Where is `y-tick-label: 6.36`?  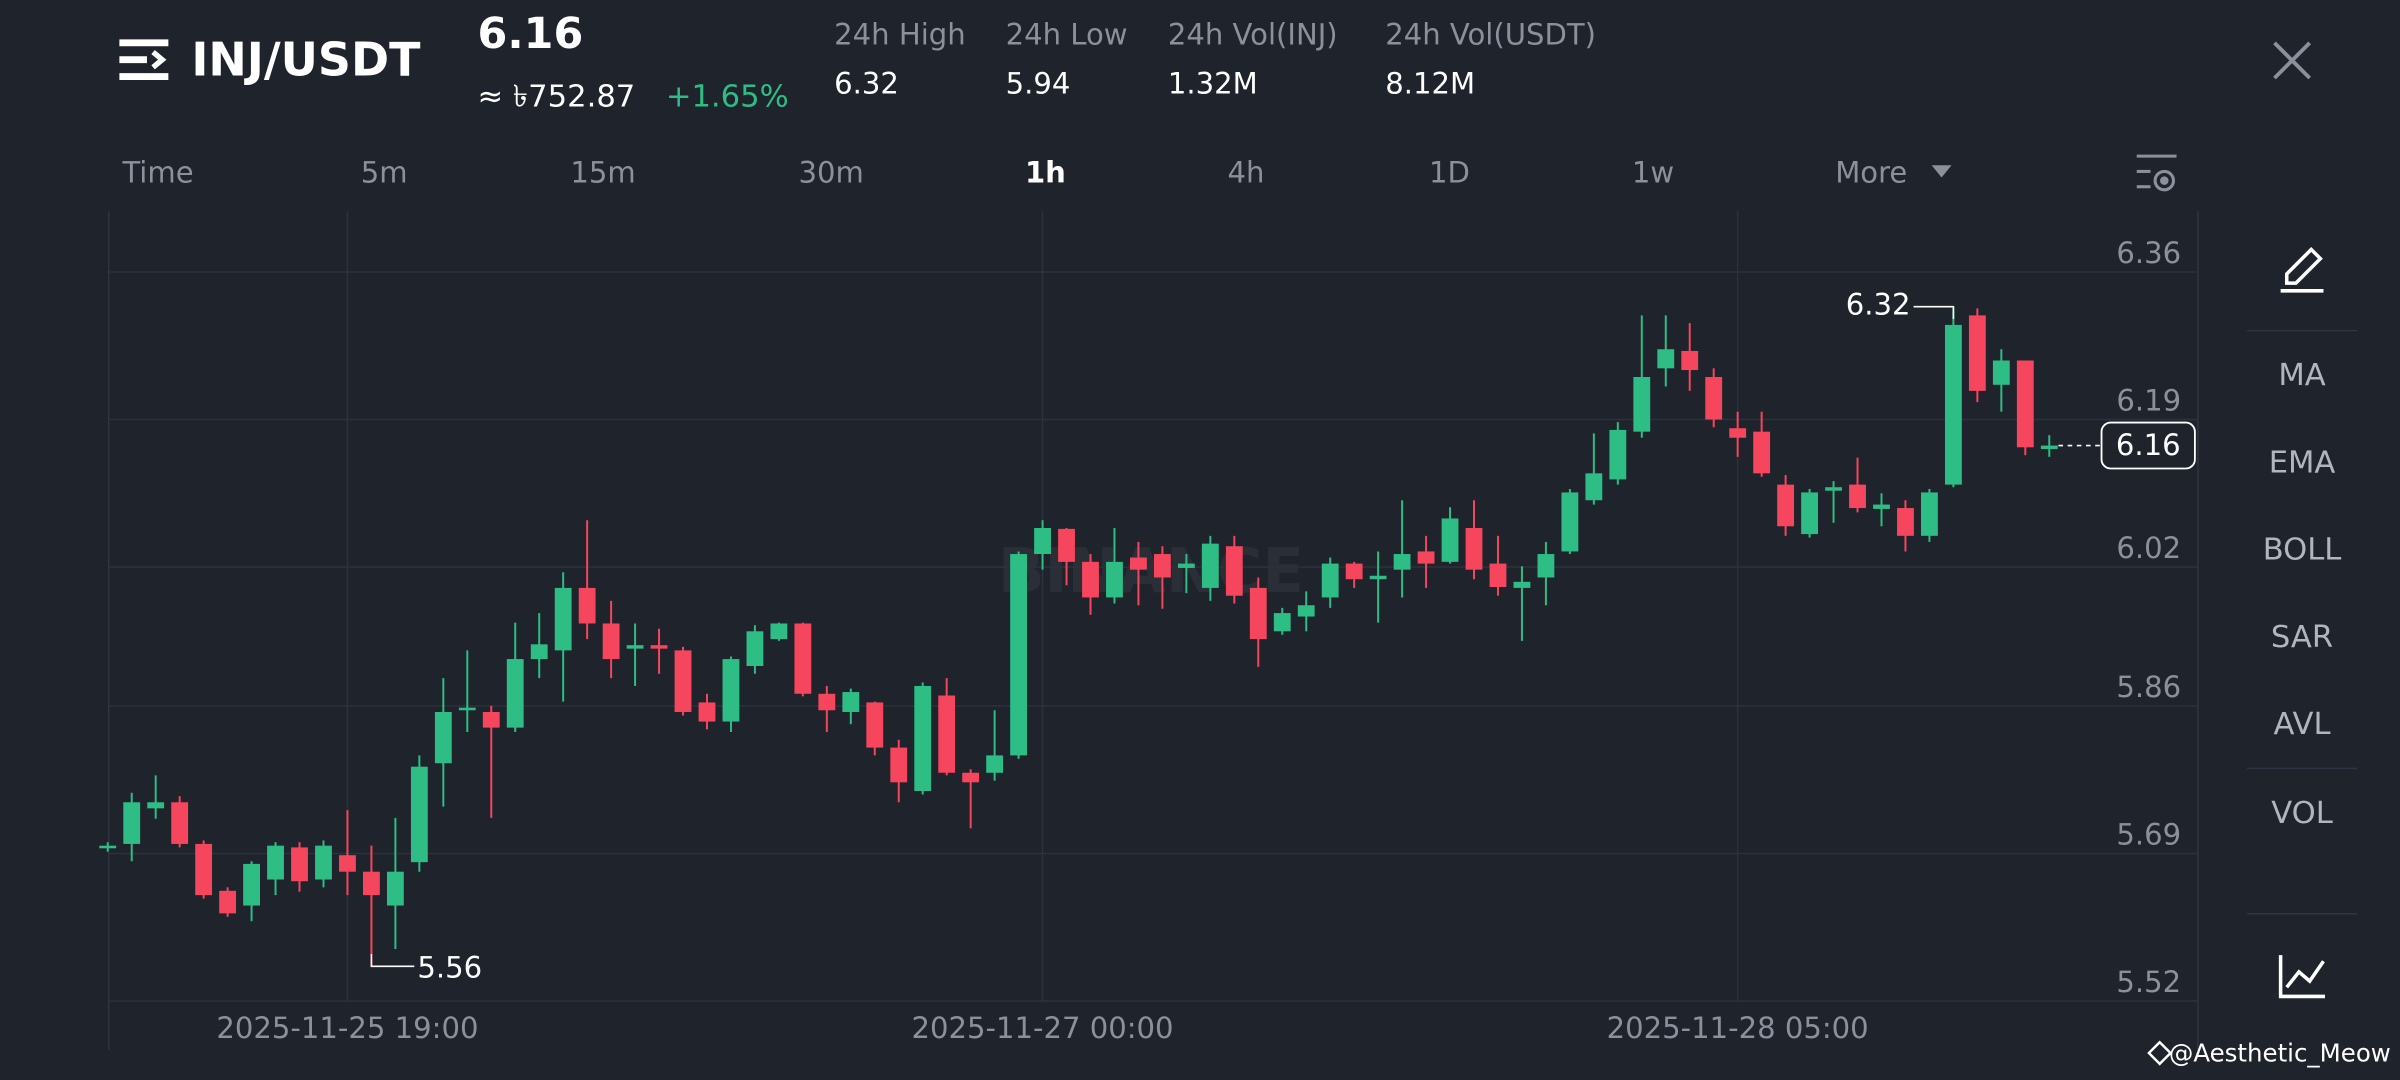 y-tick-label: 6.36 is located at coordinates (2148, 253).